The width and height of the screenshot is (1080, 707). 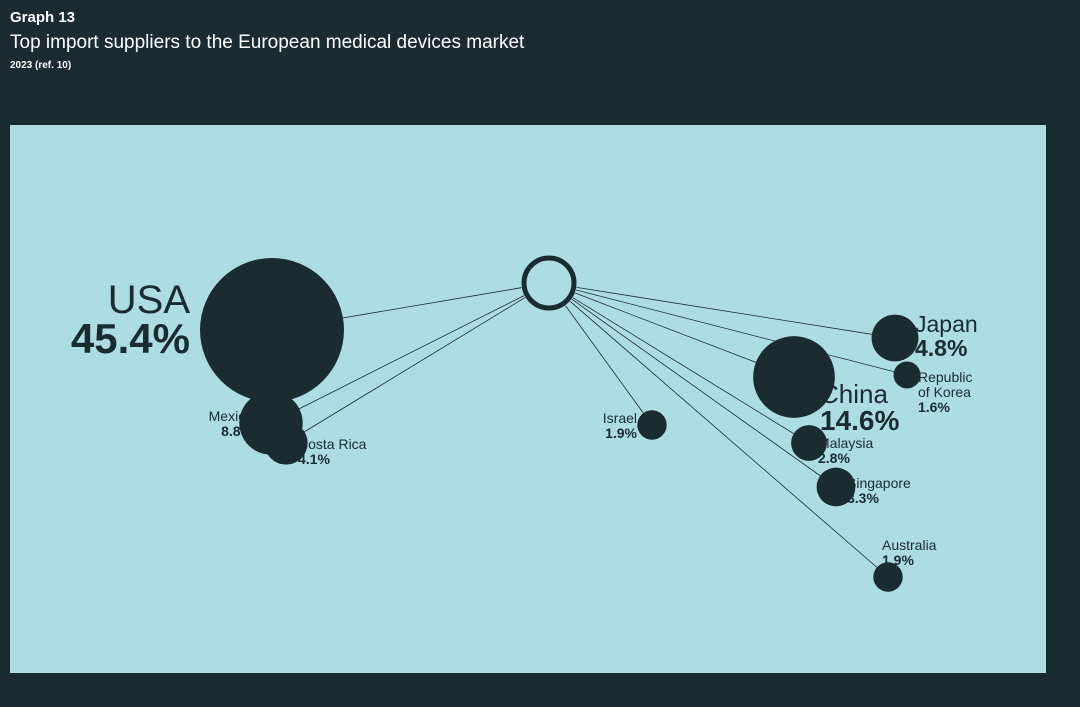 I want to click on europe-hub, so click(x=549, y=283).